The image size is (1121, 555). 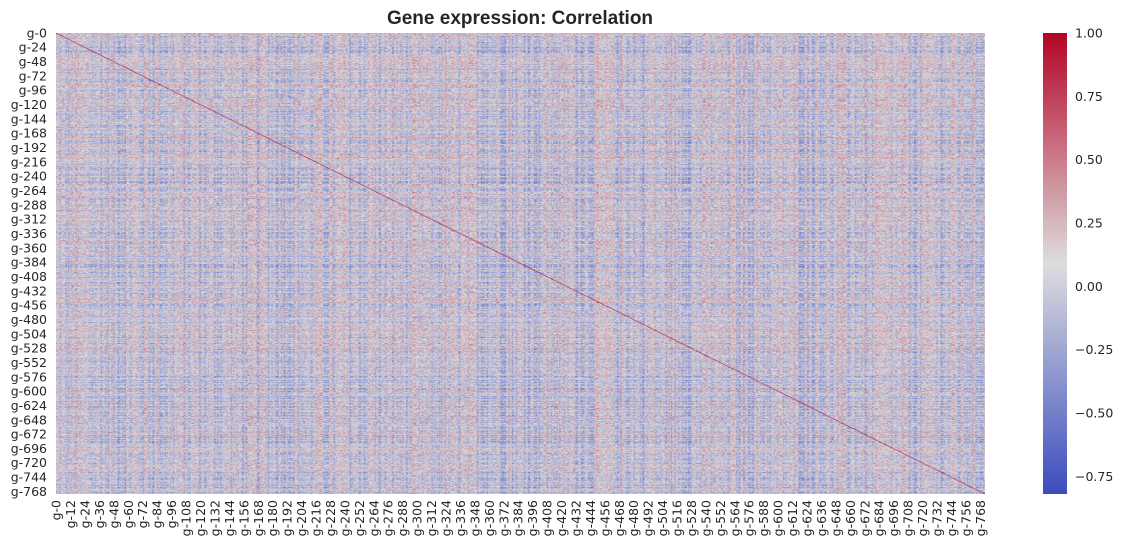 I want to click on row-tick-label: g-168, so click(x=29, y=133).